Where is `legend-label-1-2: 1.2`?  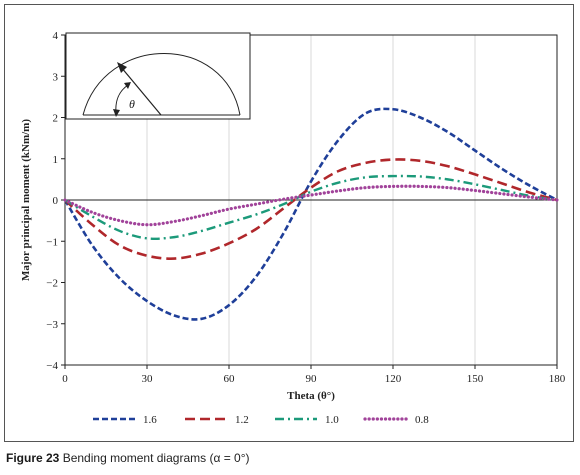
legend-label-1-2: 1.2 is located at coordinates (242, 420).